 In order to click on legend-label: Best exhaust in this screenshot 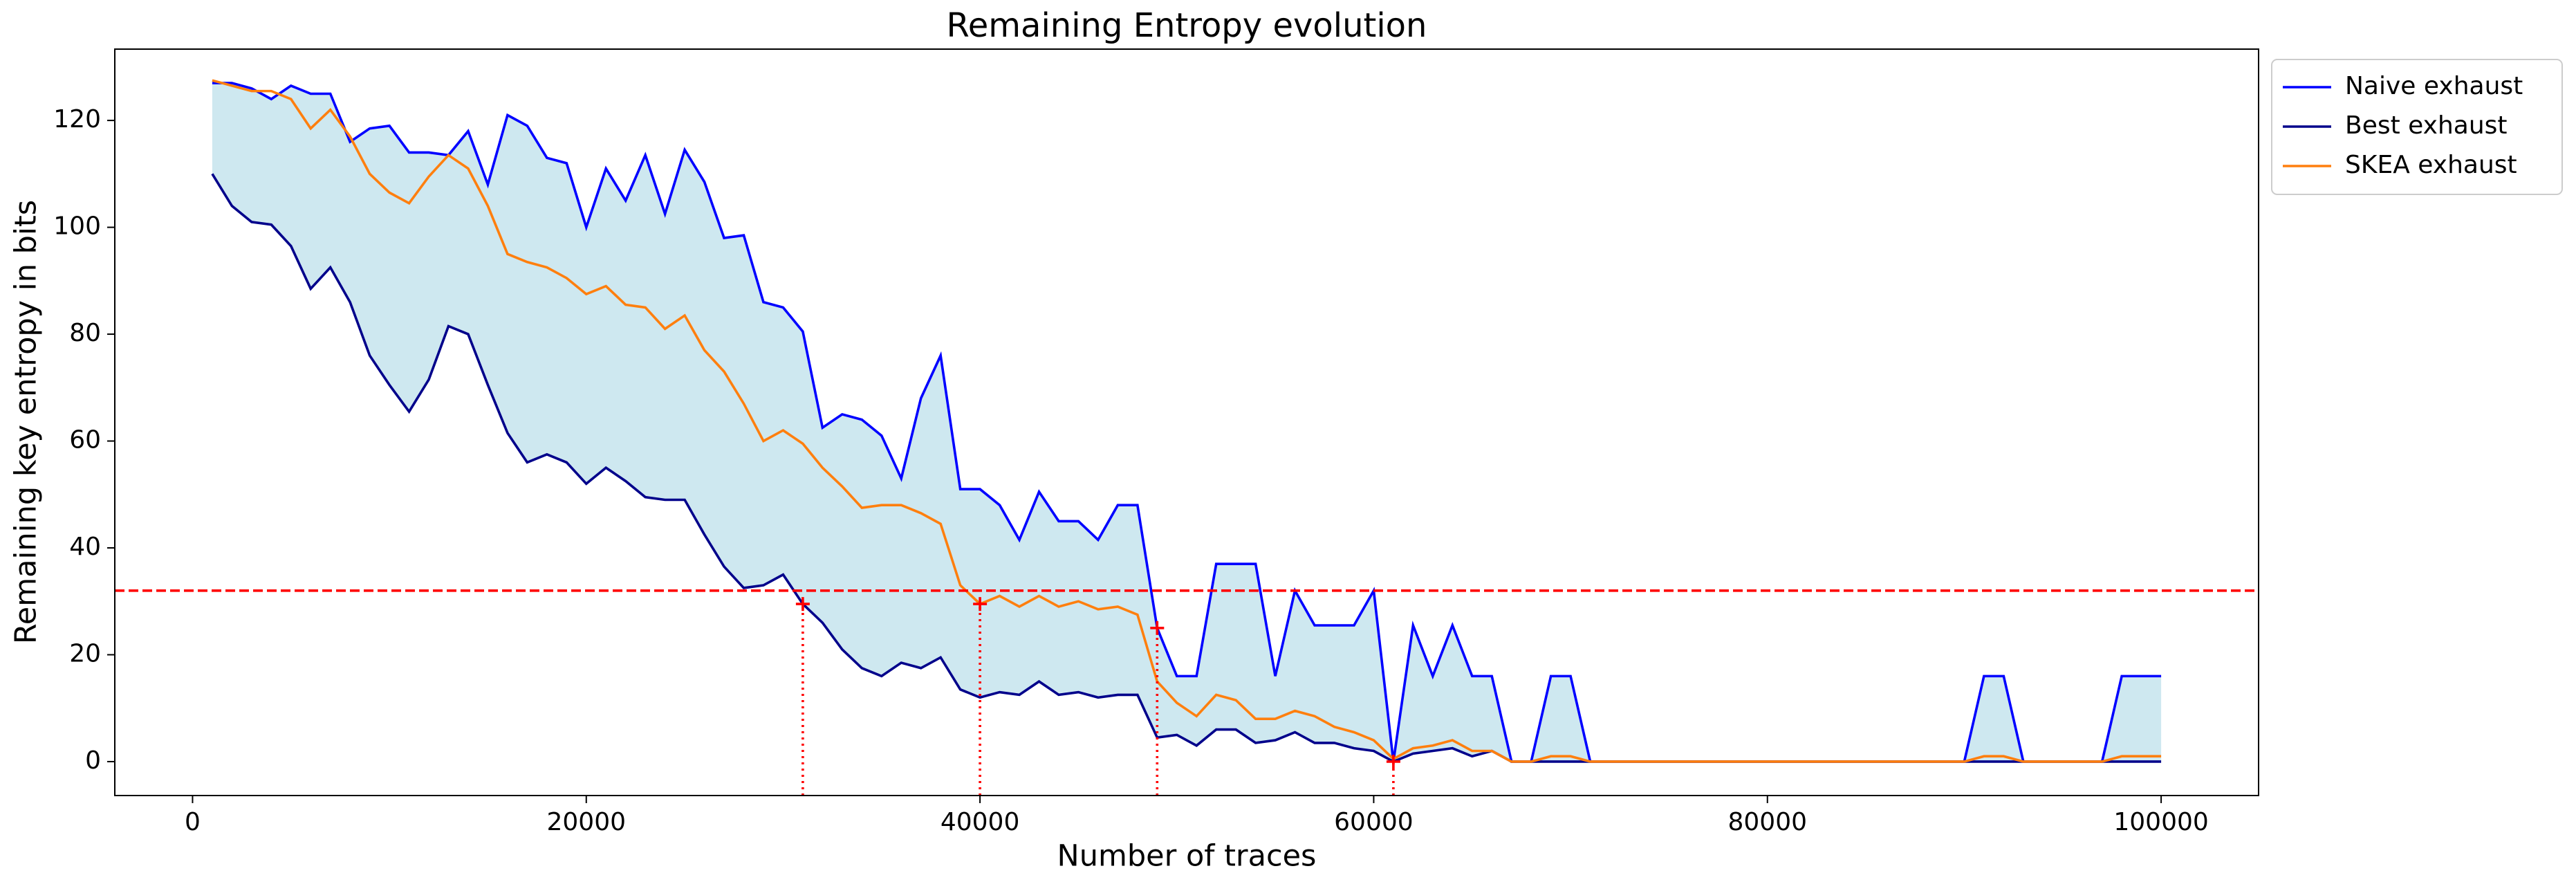, I will do `click(2427, 126)`.